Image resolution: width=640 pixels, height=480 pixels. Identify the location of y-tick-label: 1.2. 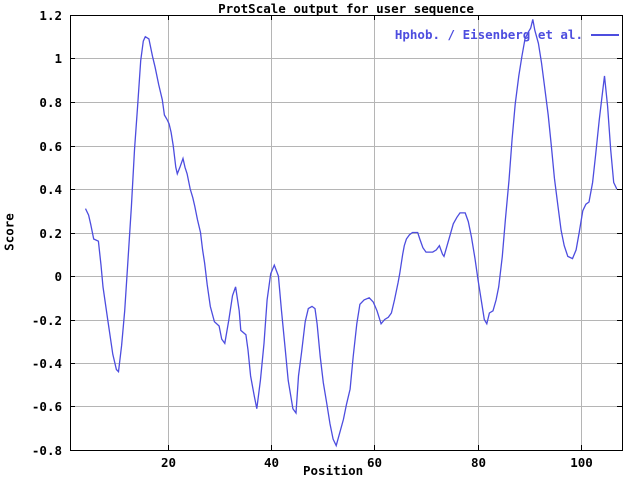
(50, 15).